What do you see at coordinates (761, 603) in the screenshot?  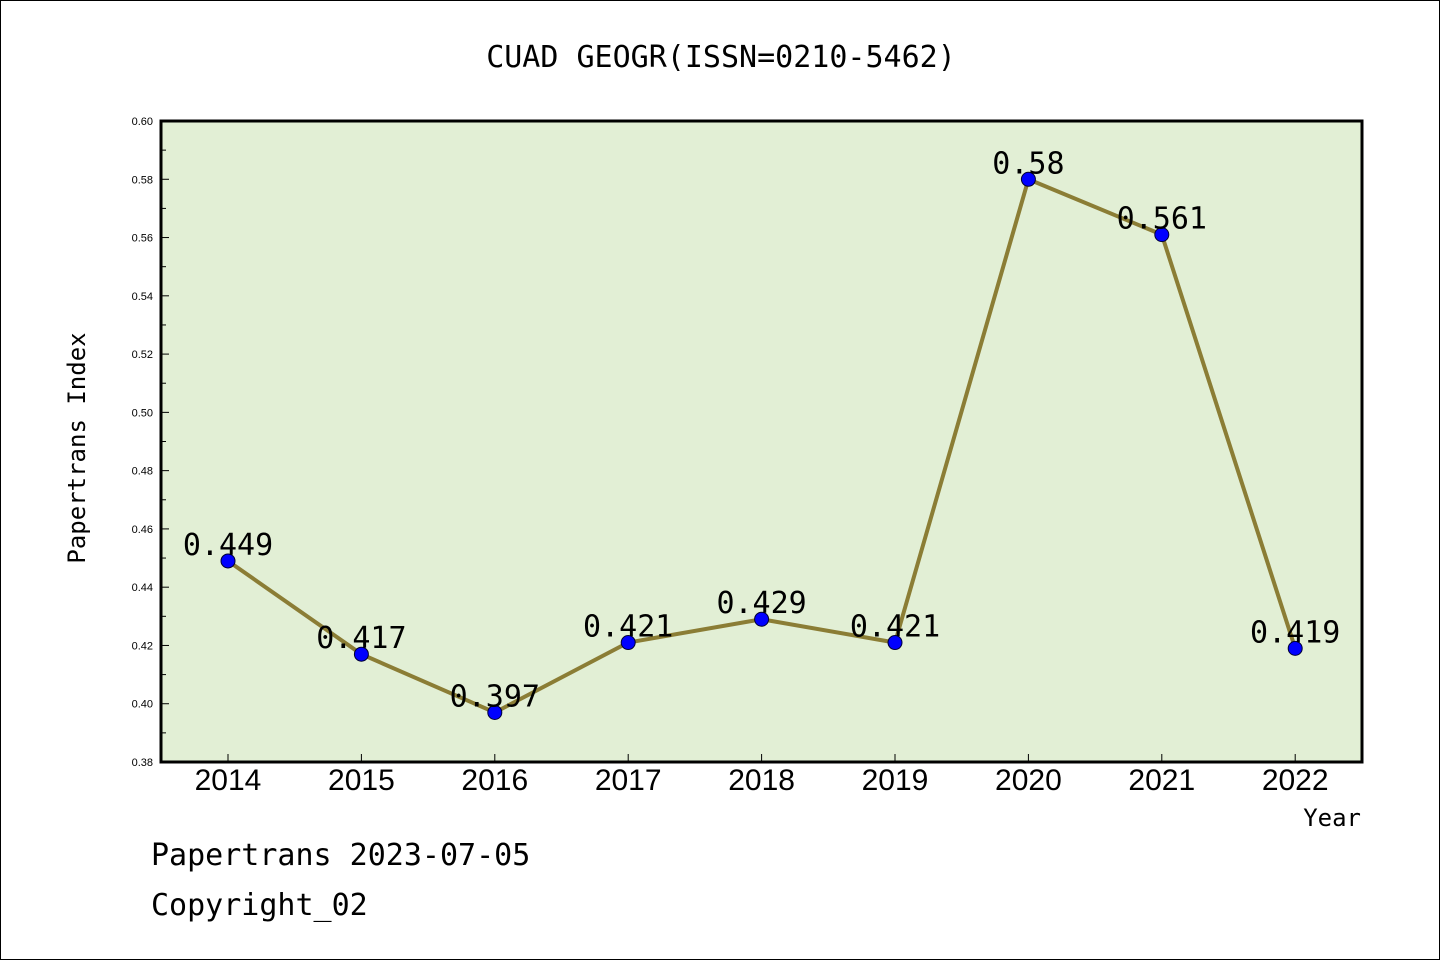 I see `data-label: 0.429` at bounding box center [761, 603].